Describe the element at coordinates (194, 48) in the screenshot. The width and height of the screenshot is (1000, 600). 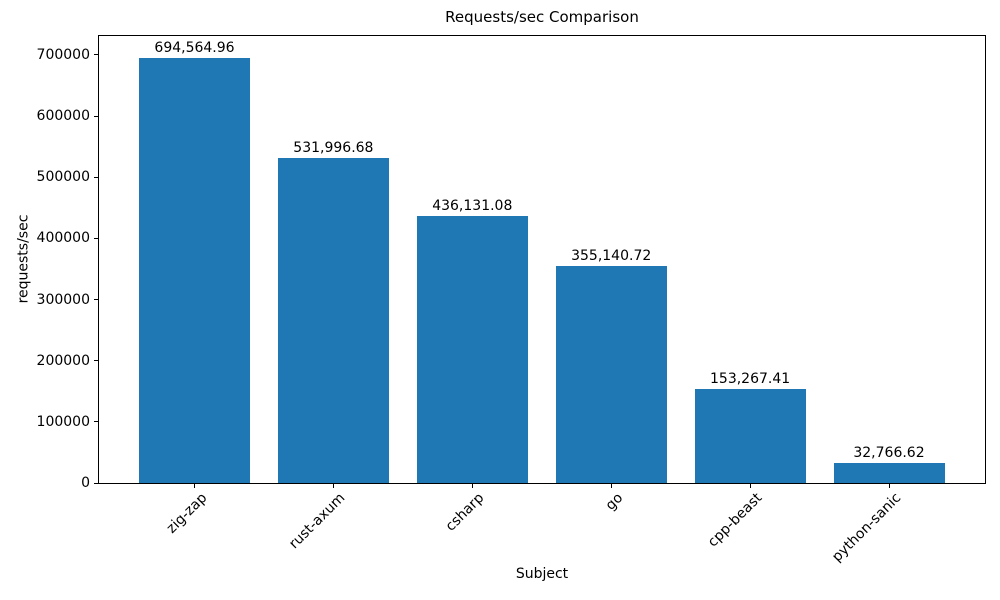
I see `bar-value-label: 694,564.96` at that location.